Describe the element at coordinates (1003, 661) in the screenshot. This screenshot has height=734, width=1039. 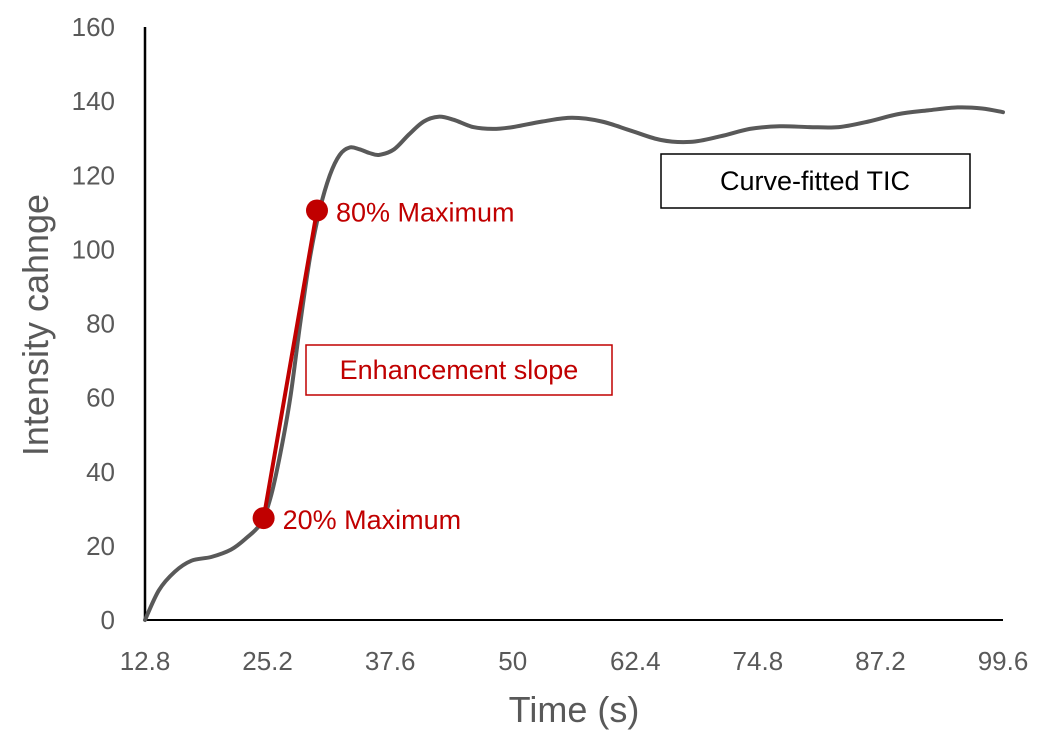
I see `x-tick-label: 99.6` at that location.